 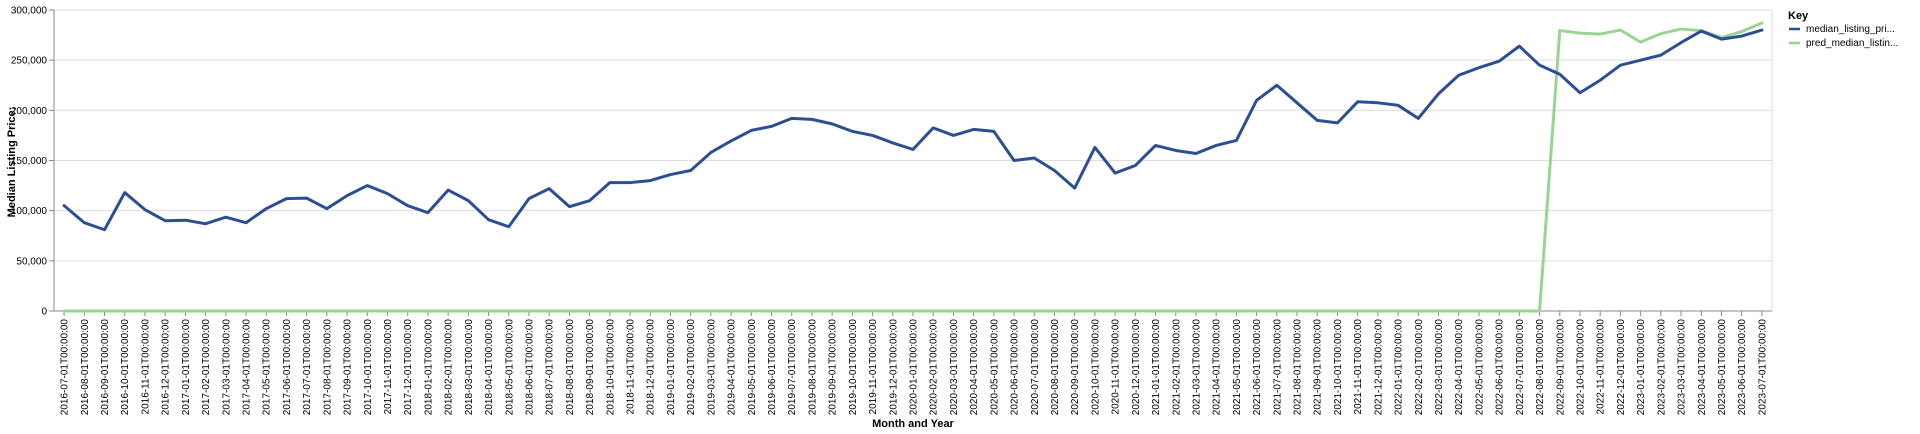 I want to click on x-tick-label: 2016-11-01T00:00:00, so click(x=145, y=367).